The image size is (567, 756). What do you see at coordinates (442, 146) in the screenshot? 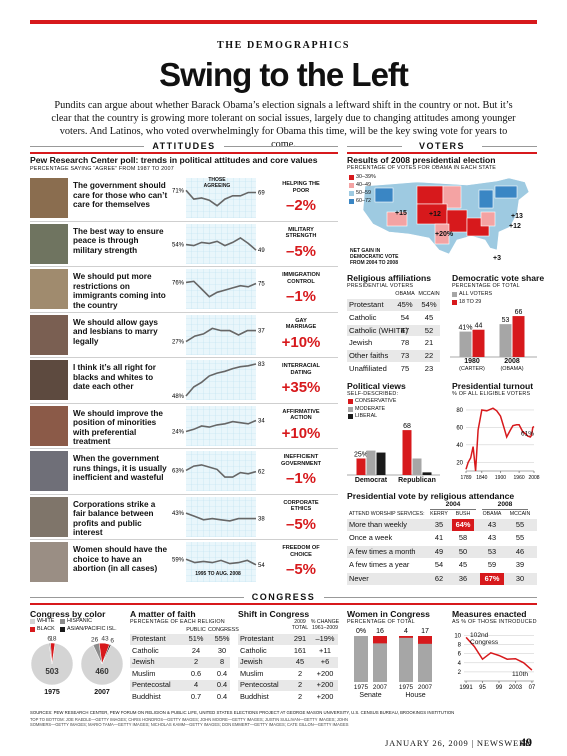
I see `section-heading: VOTERS` at bounding box center [442, 146].